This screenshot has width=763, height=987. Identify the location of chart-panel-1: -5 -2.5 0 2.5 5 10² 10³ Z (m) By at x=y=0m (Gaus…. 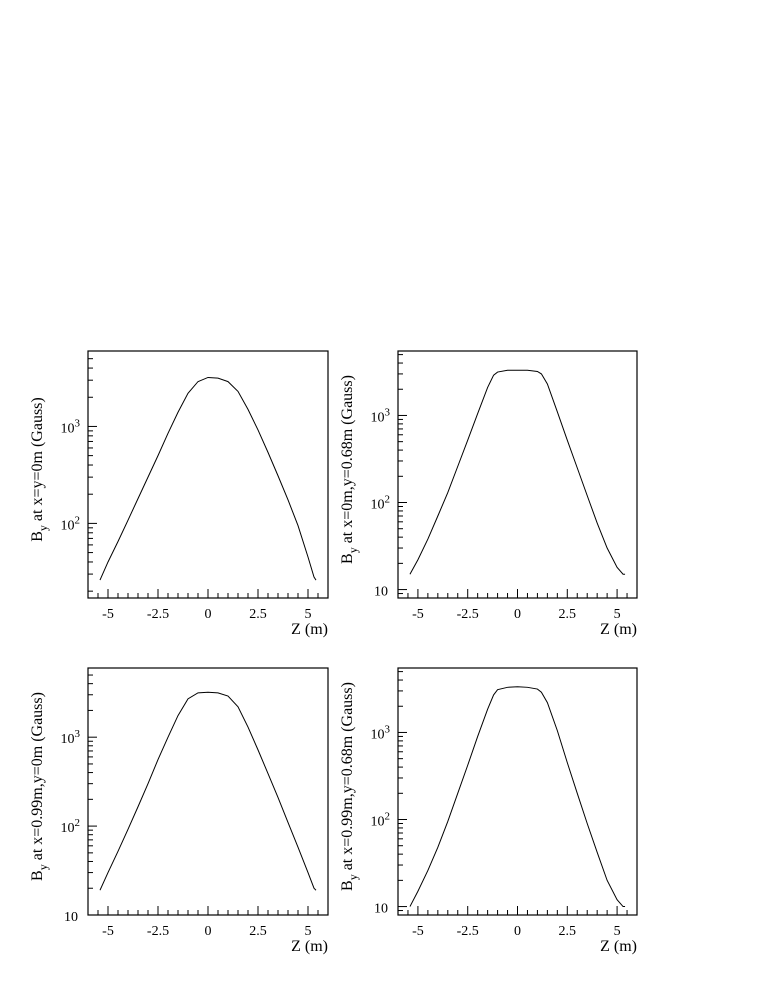
(179, 494).